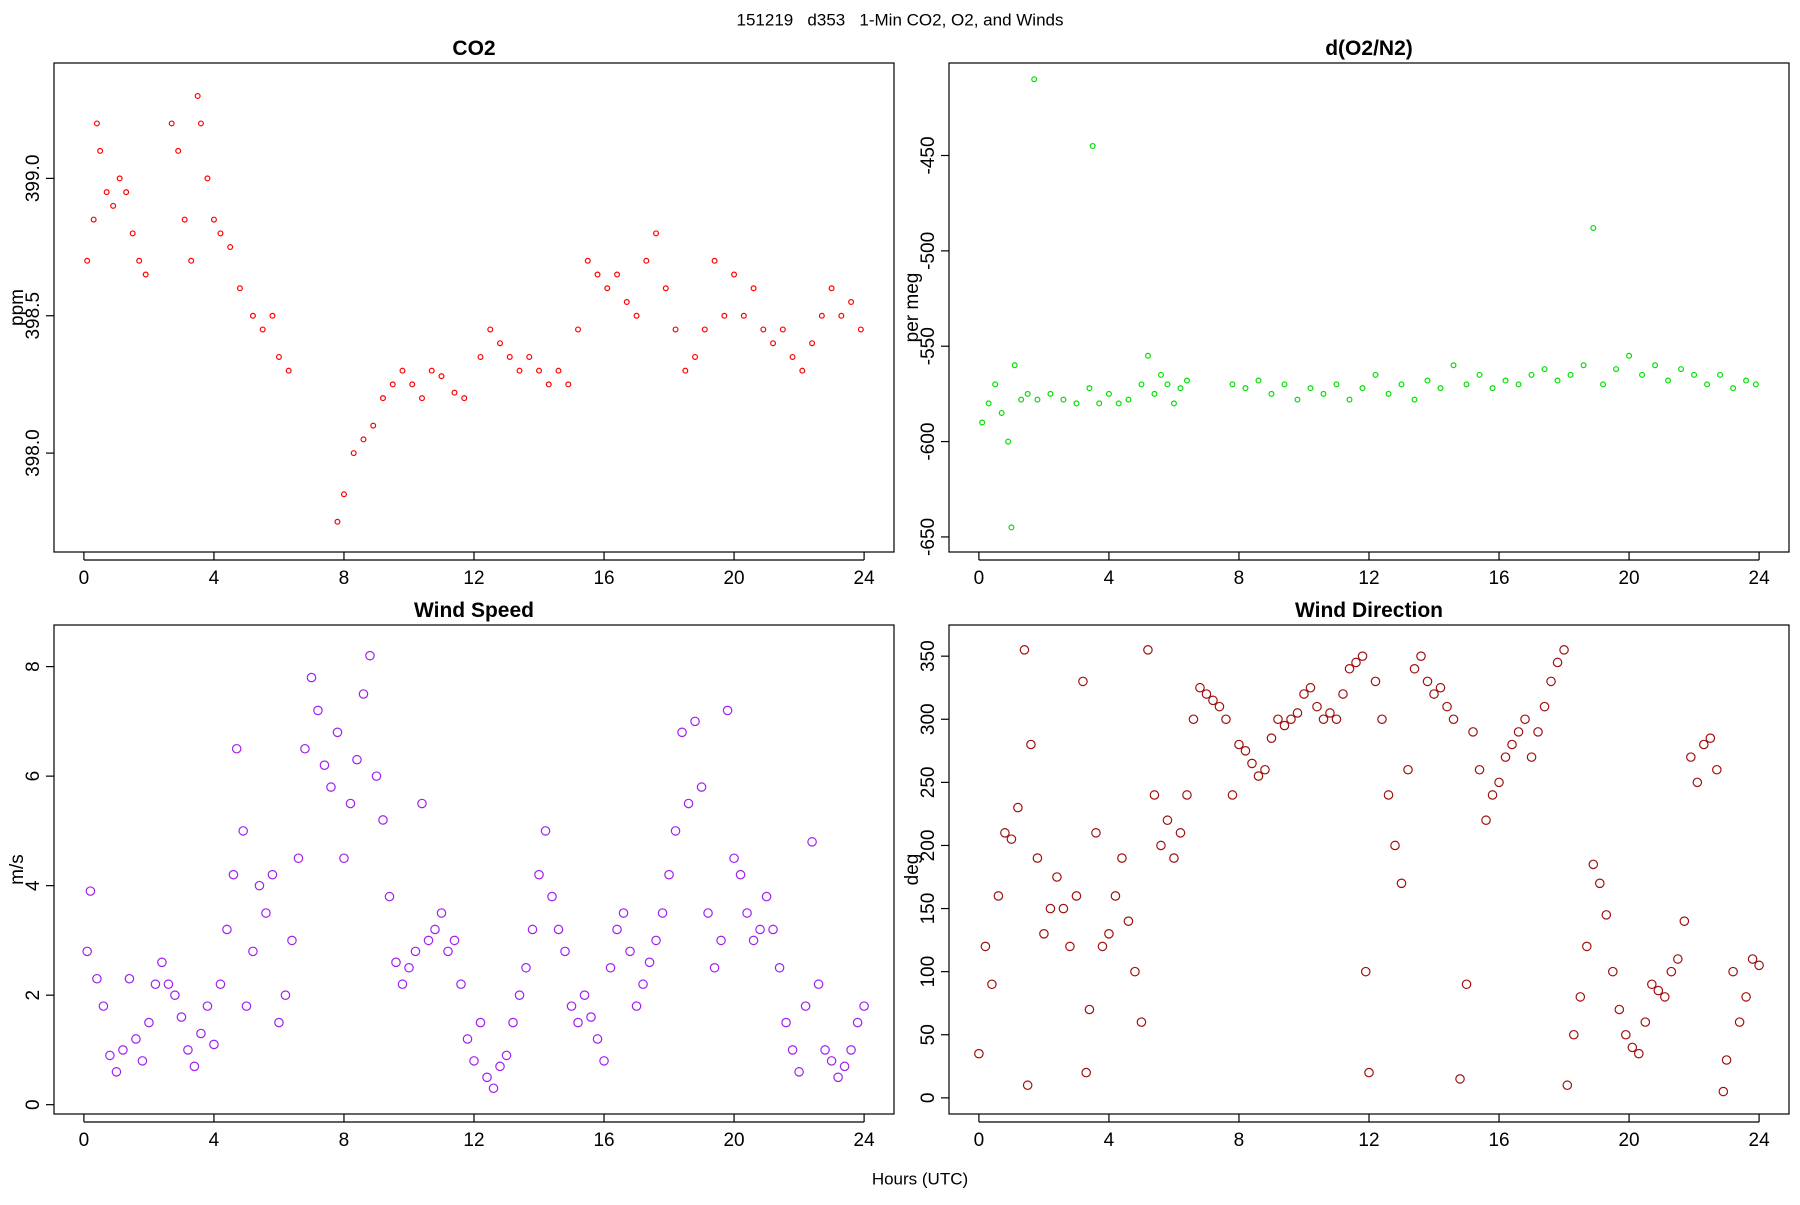  I want to click on x-tick-label: 8, so click(344, 578).